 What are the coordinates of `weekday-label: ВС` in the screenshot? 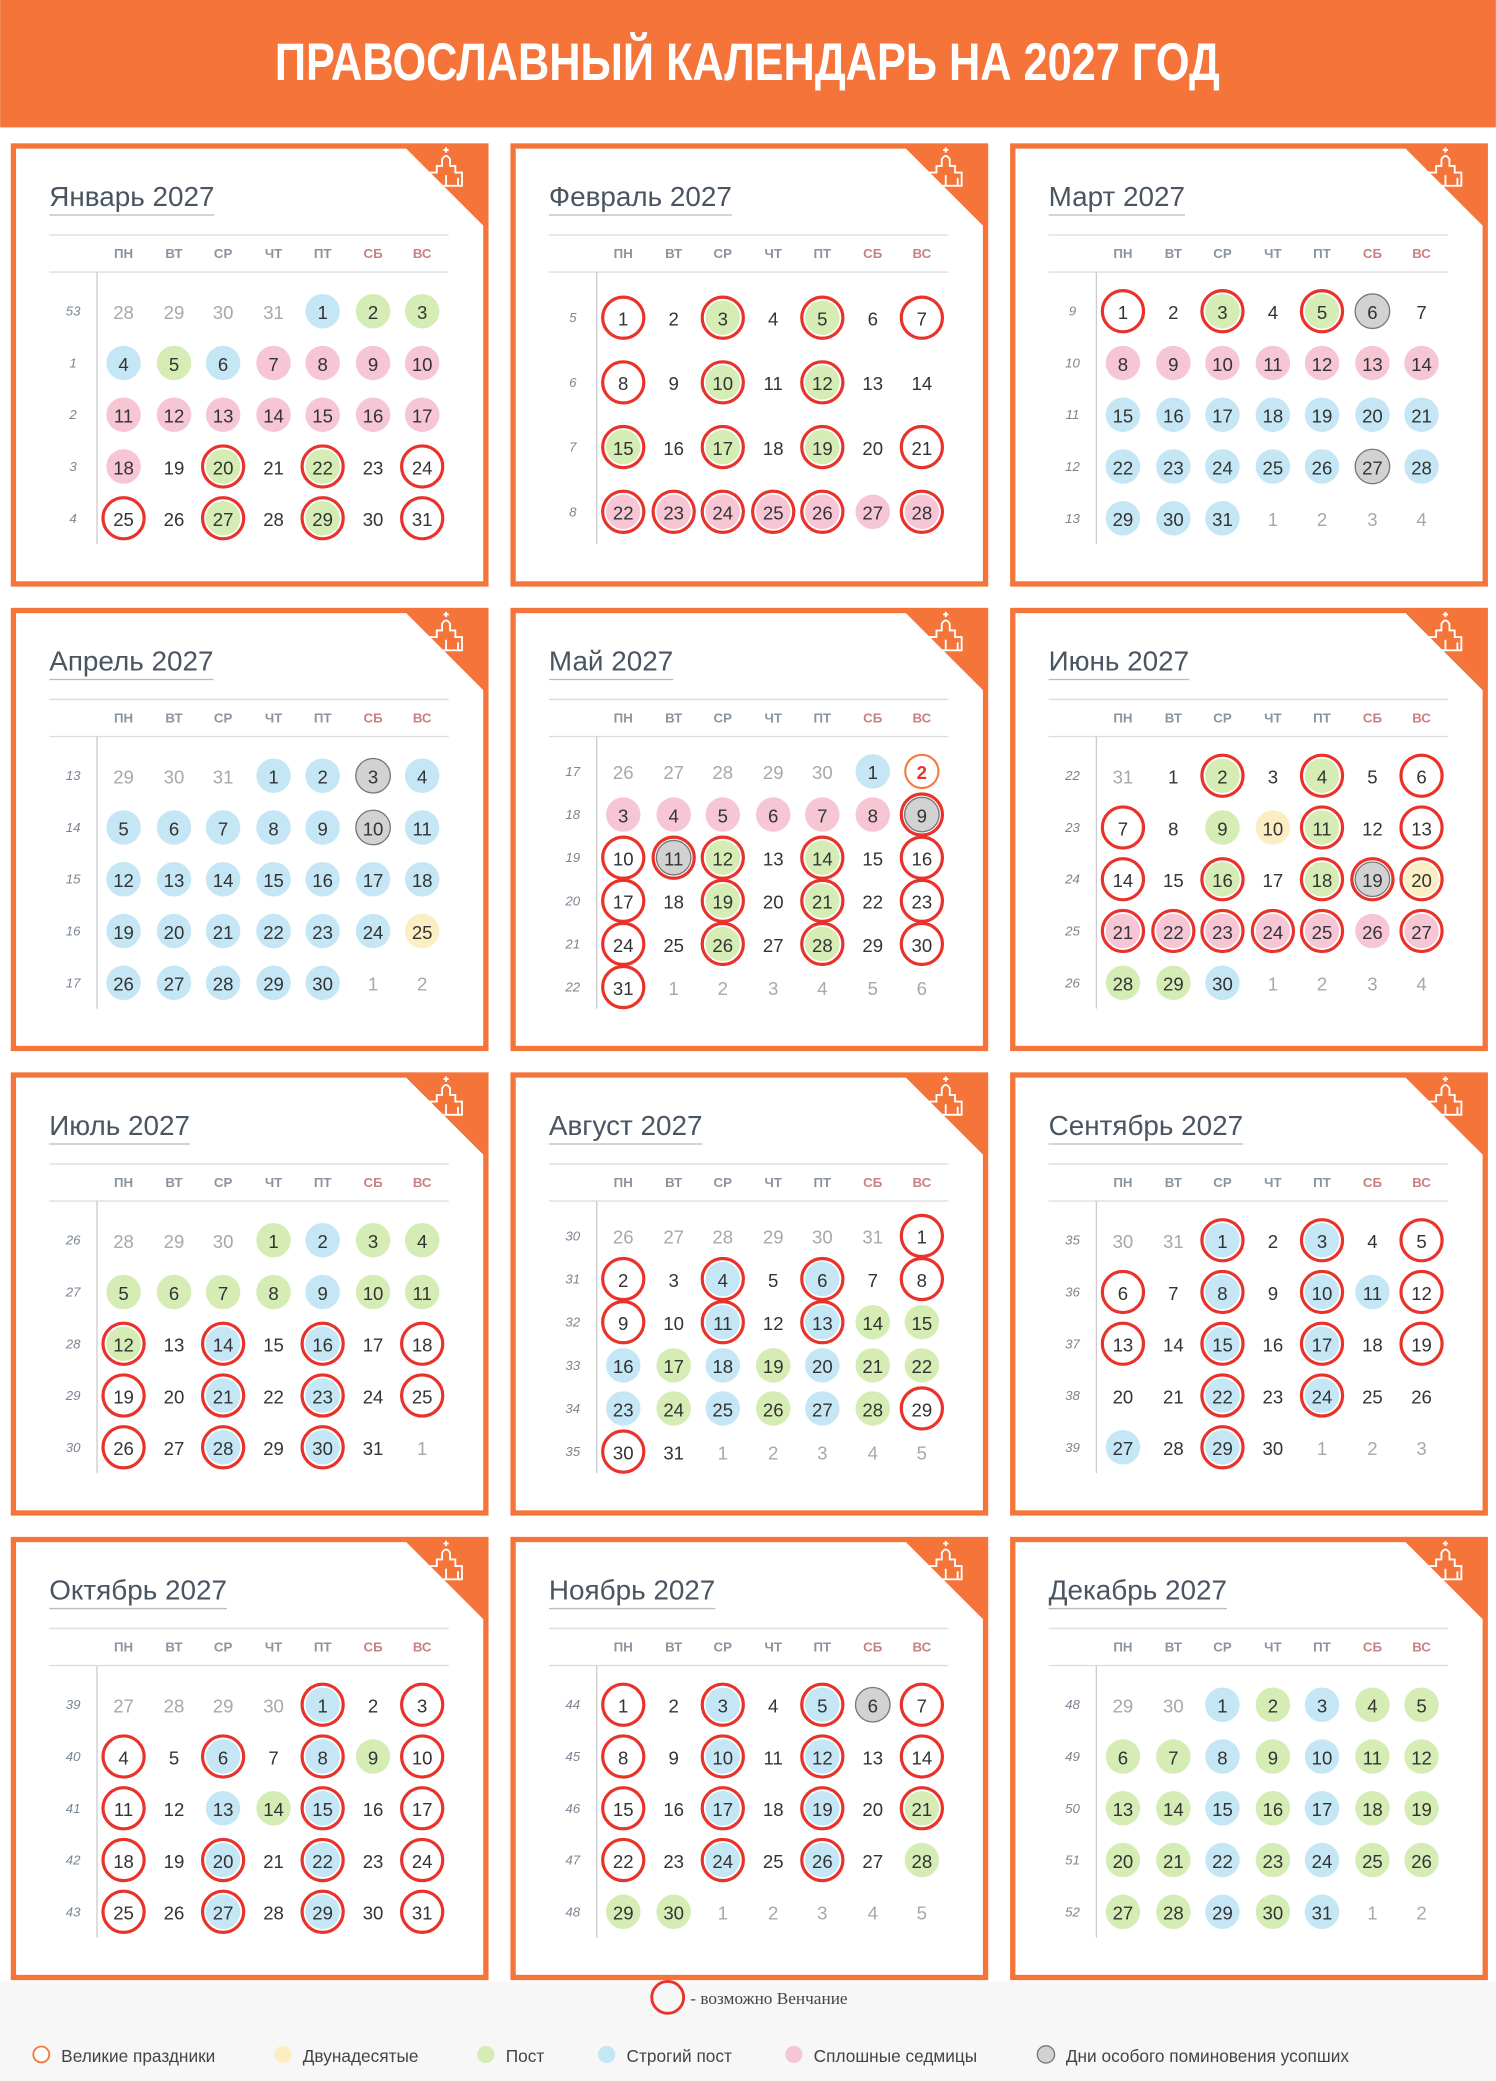 It's located at (422, 253).